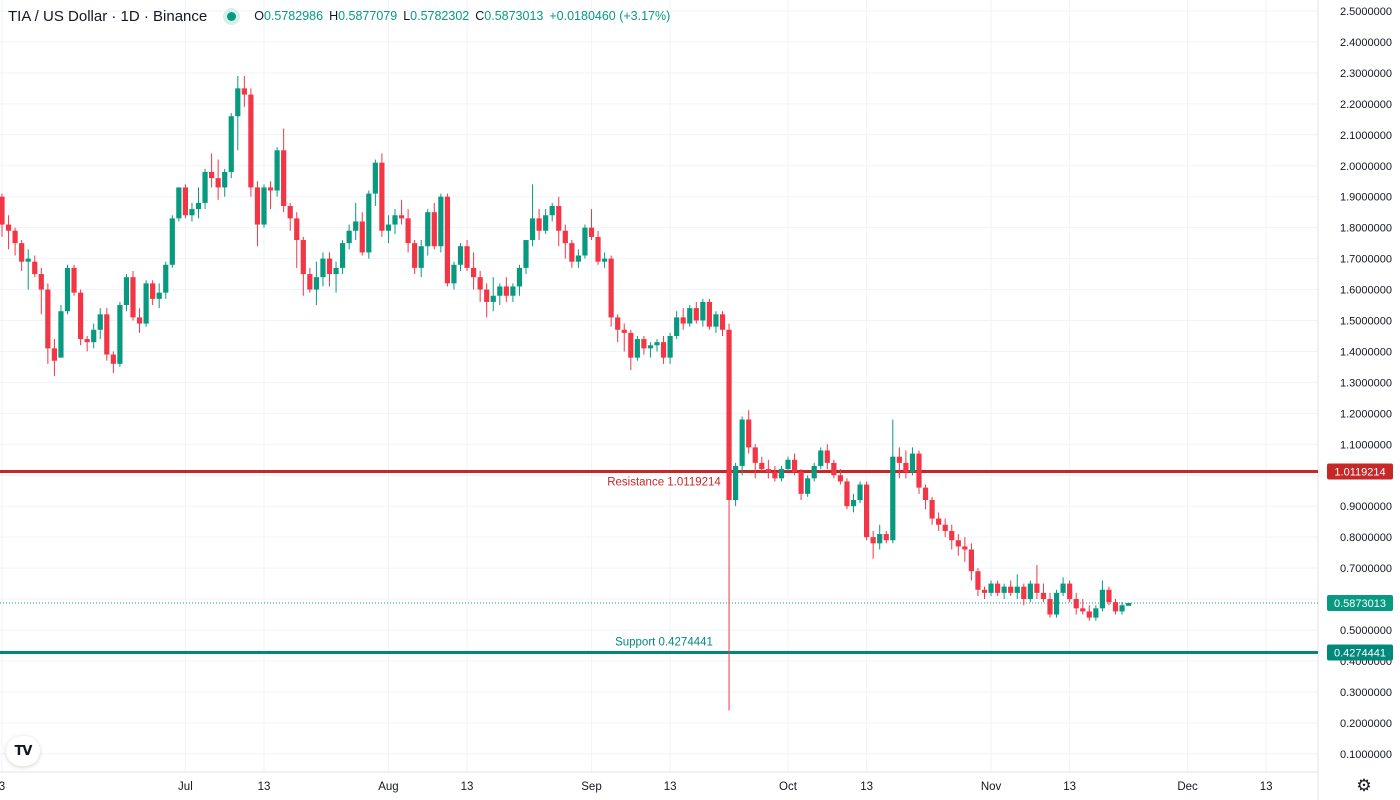 The width and height of the screenshot is (1400, 800). I want to click on y-tick-label: 2.2000000, so click(1366, 105).